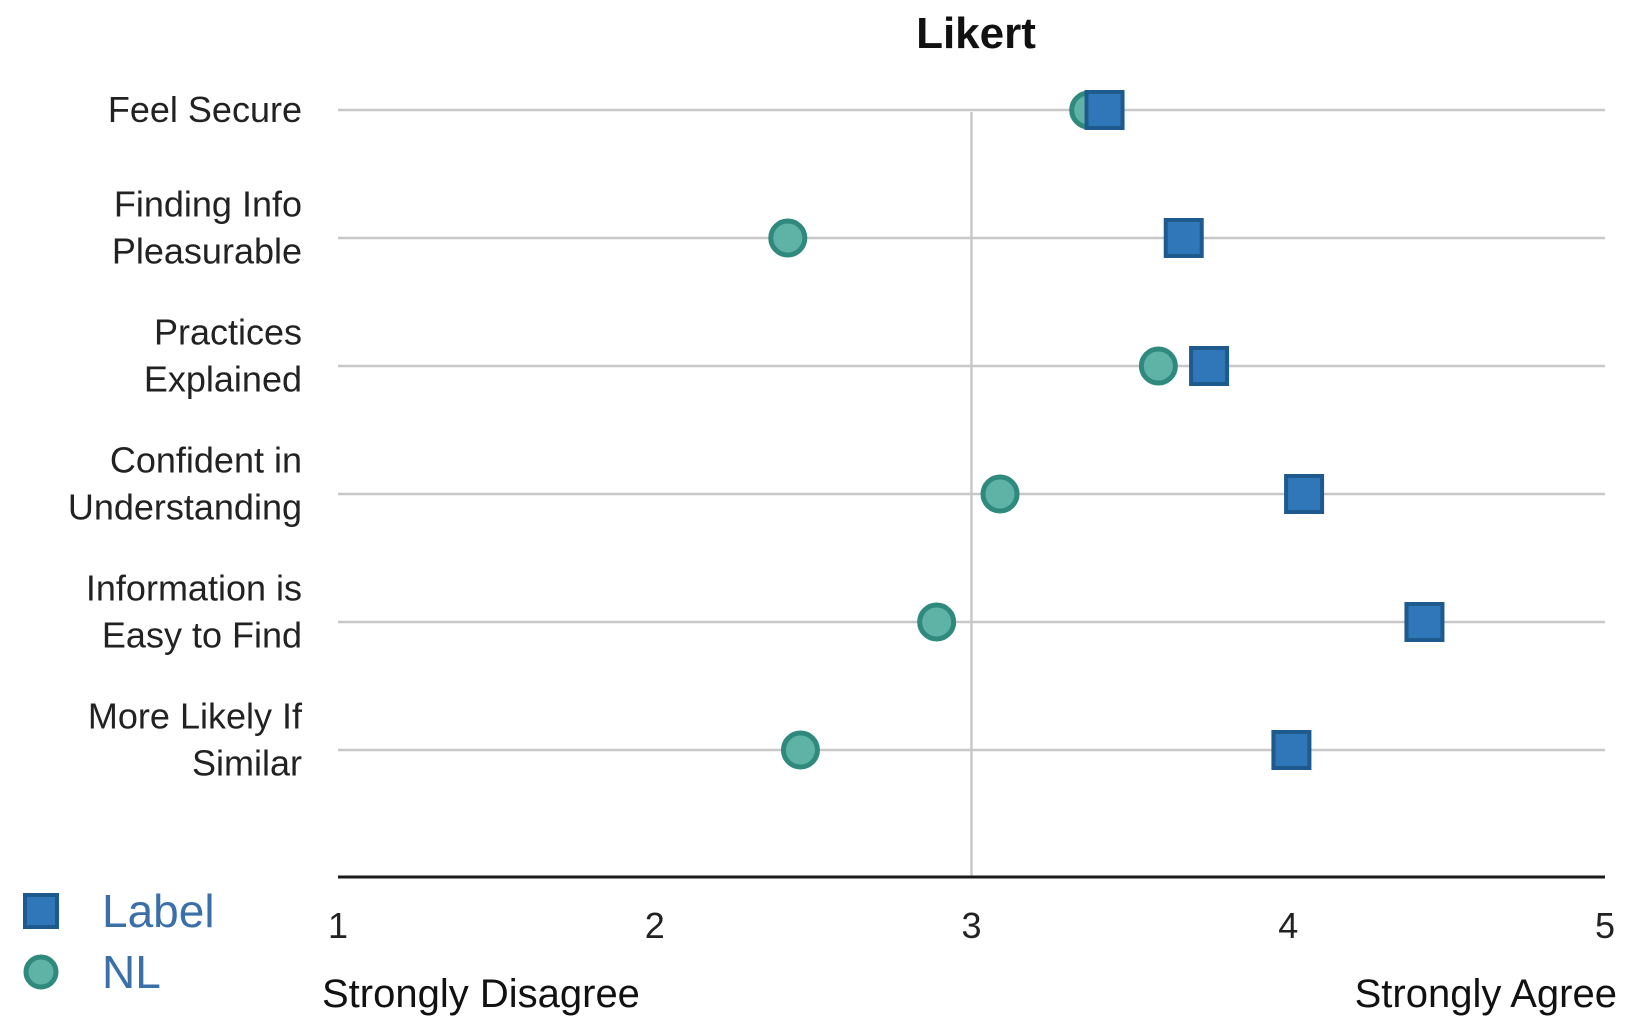 This screenshot has height=1018, width=1629. Describe the element at coordinates (185, 484) in the screenshot. I see `category-label: Confident in Understanding` at that location.